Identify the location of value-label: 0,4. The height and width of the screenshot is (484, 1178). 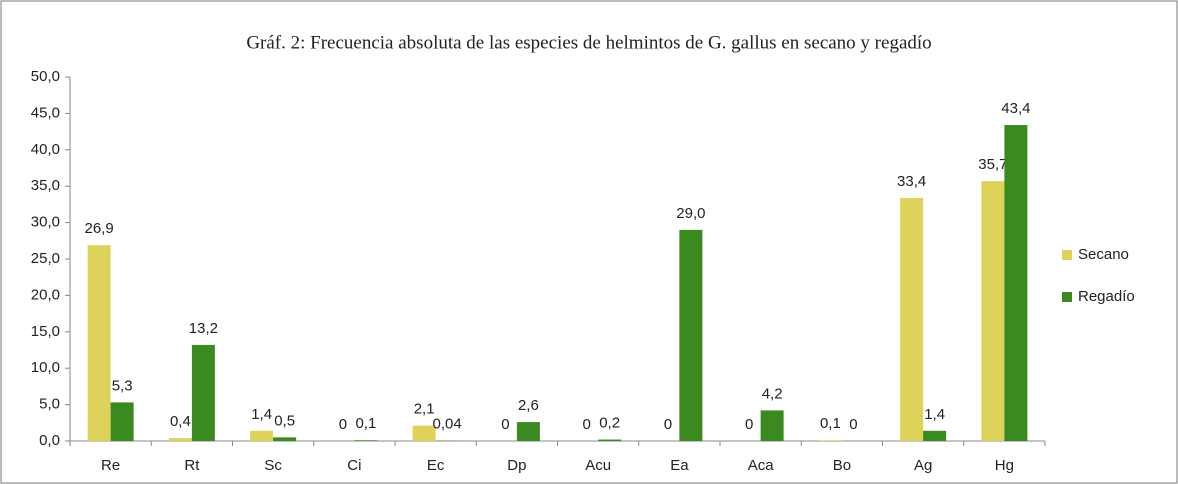
(180, 421).